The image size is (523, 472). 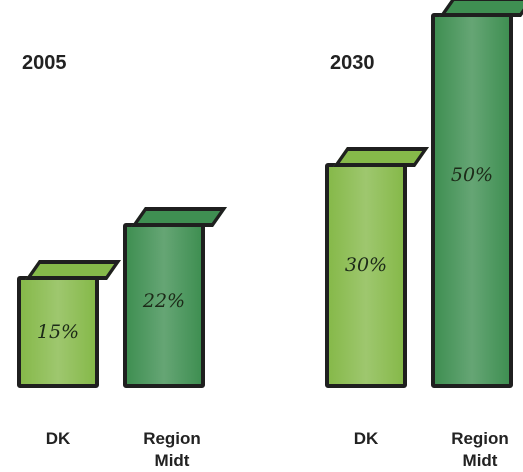 I want to click on value-label: 22%, so click(x=164, y=300).